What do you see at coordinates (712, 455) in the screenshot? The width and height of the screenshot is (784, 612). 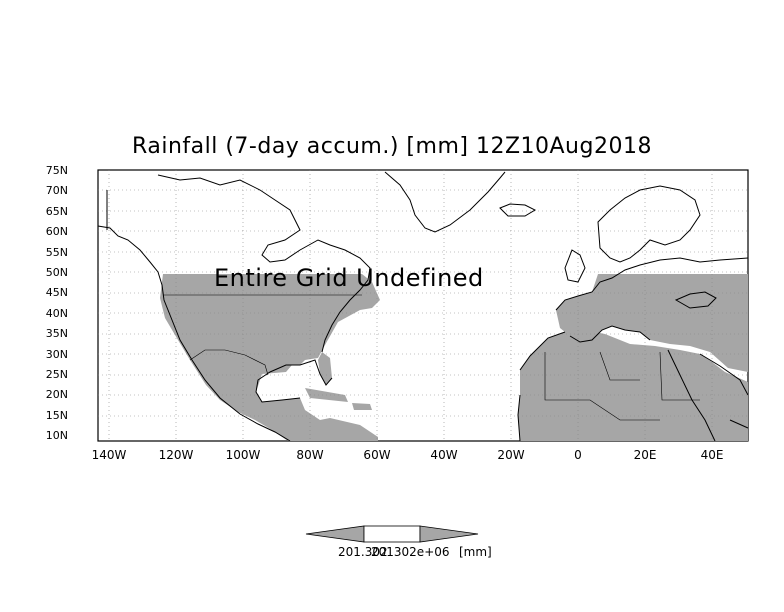 I see `lon-label: 40E` at bounding box center [712, 455].